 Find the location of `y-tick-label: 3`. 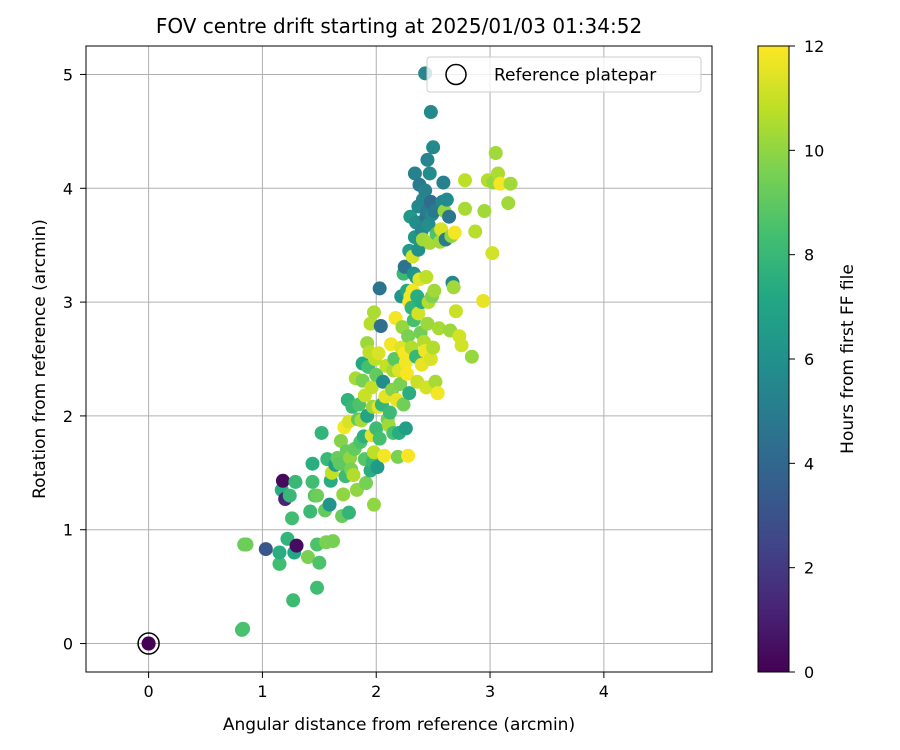

y-tick-label: 3 is located at coordinates (68, 302).